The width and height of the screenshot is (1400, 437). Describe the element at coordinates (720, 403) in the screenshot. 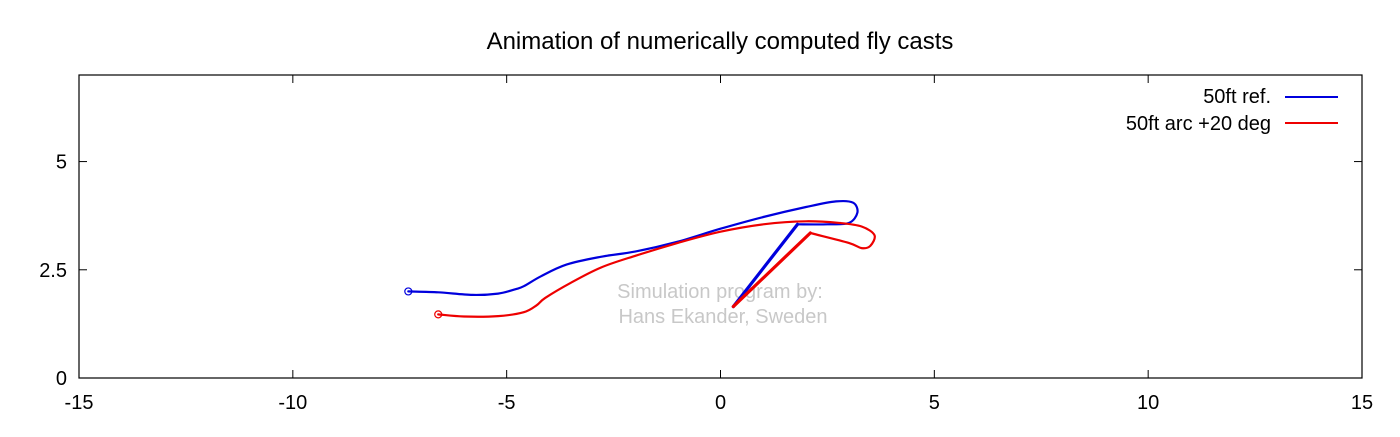

I see `x-tick-label: 0` at that location.